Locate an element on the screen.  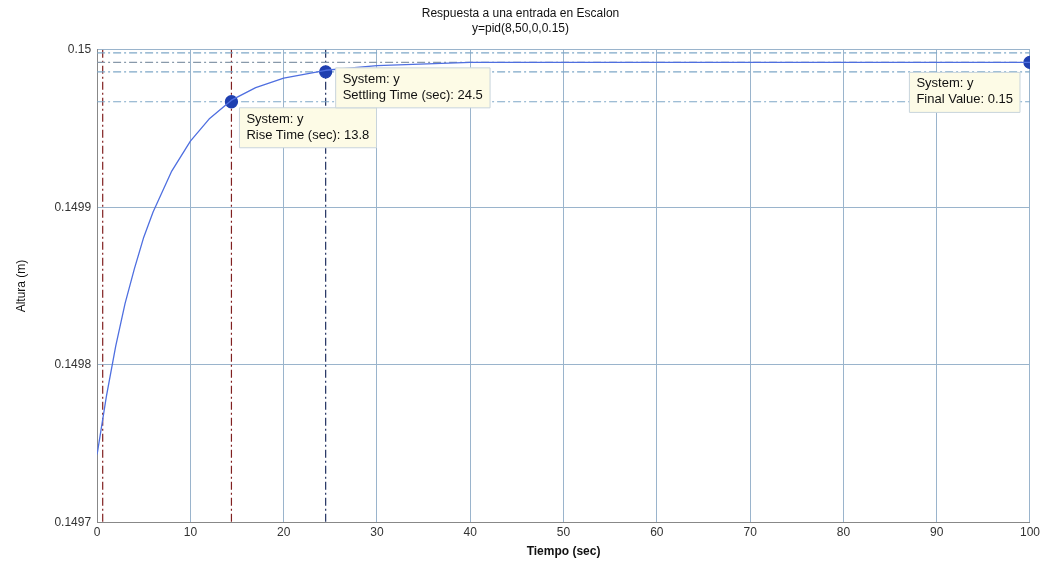
x-tick-label: 100 is located at coordinates (1030, 531).